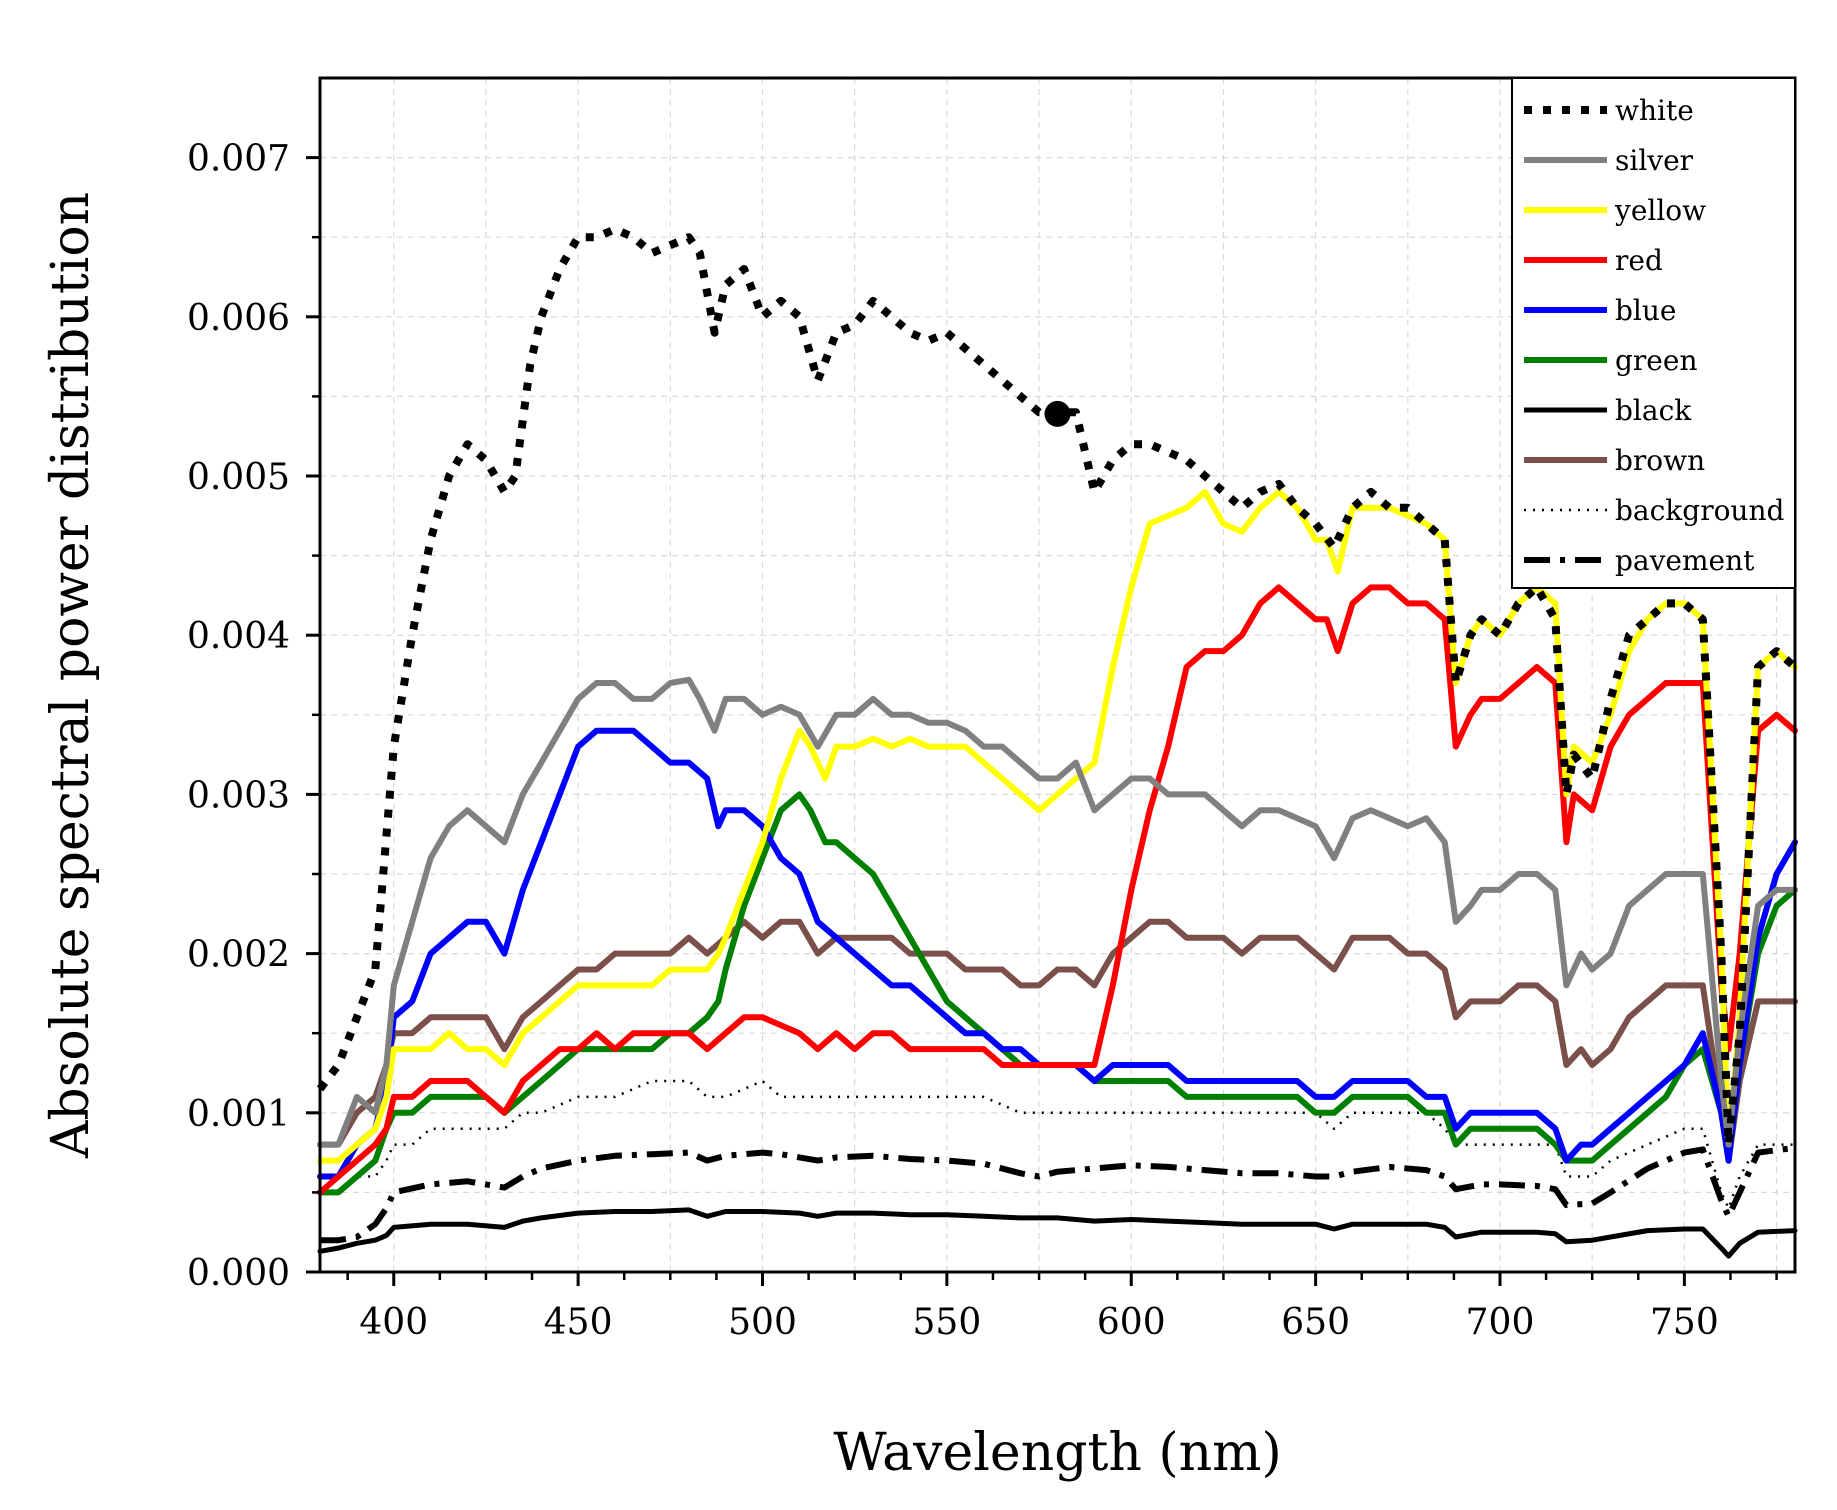  What do you see at coordinates (1315, 1322) in the screenshot?
I see `x-tick-label: 650` at bounding box center [1315, 1322].